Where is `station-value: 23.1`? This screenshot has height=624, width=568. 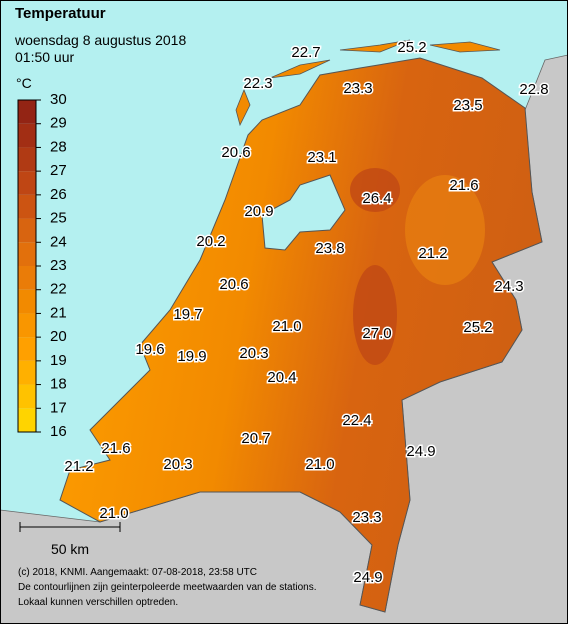
station-value: 23.1 is located at coordinates (321, 157).